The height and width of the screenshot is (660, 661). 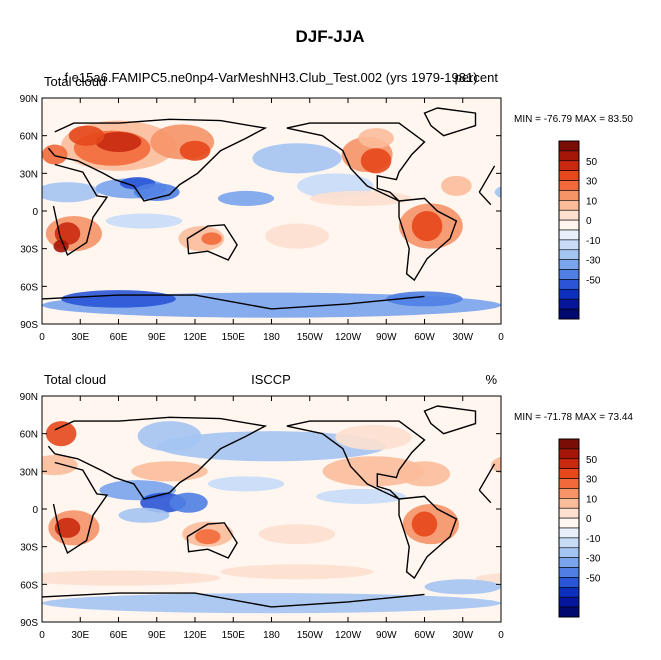 I want to click on panel-right-label: %, so click(x=491, y=379).